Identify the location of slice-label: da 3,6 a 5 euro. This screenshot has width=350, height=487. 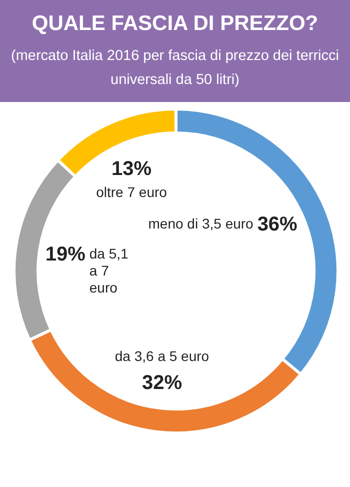
(162, 356).